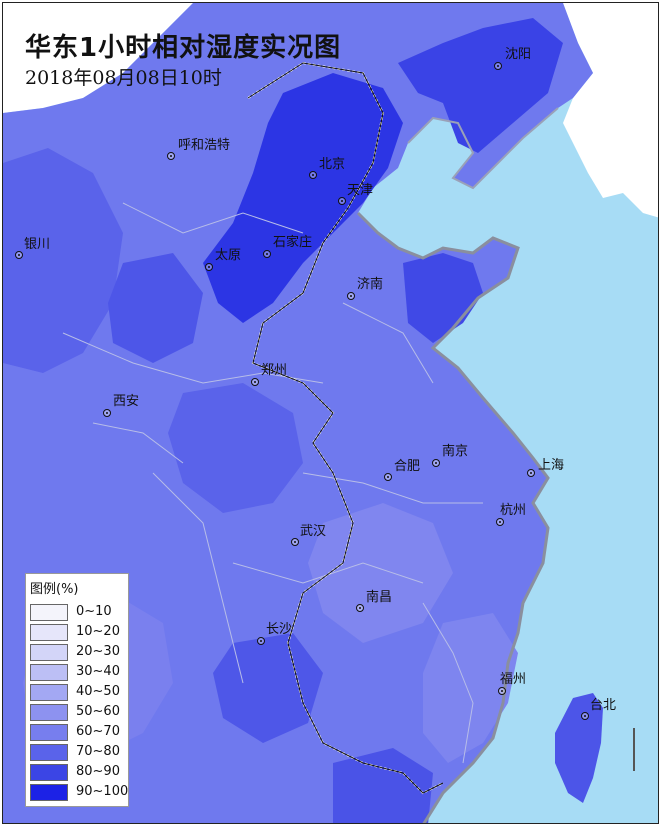 The width and height of the screenshot is (661, 828). Describe the element at coordinates (98, 771) in the screenshot. I see `legend-label: 80~90` at that location.